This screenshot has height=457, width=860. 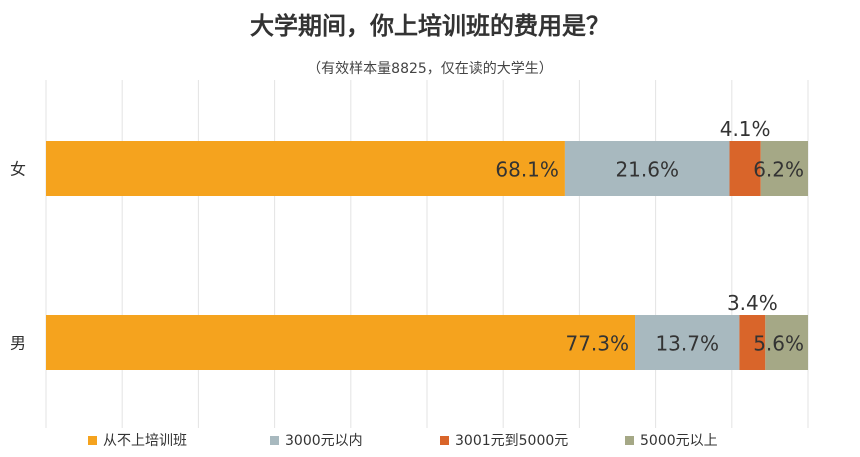 I want to click on chart-title: 大学期间，你上培训班的费用是？, so click(x=430, y=26).